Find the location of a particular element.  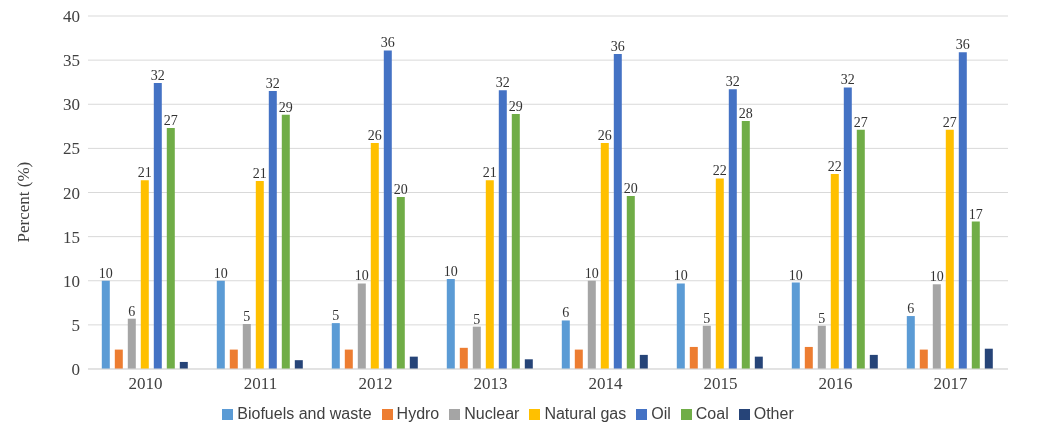

x-tick-label: 2013 is located at coordinates (490, 384).